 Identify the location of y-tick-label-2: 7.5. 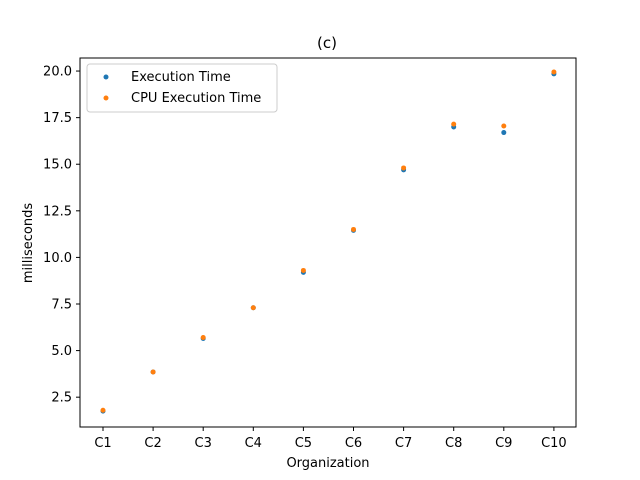
(61, 305).